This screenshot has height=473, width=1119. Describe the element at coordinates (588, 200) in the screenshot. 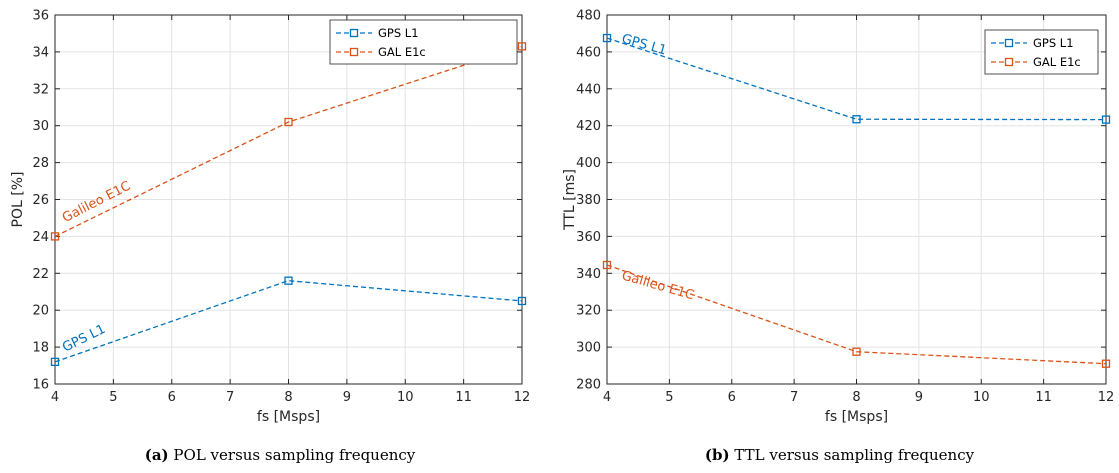

I see `y-tick-label: 380` at that location.